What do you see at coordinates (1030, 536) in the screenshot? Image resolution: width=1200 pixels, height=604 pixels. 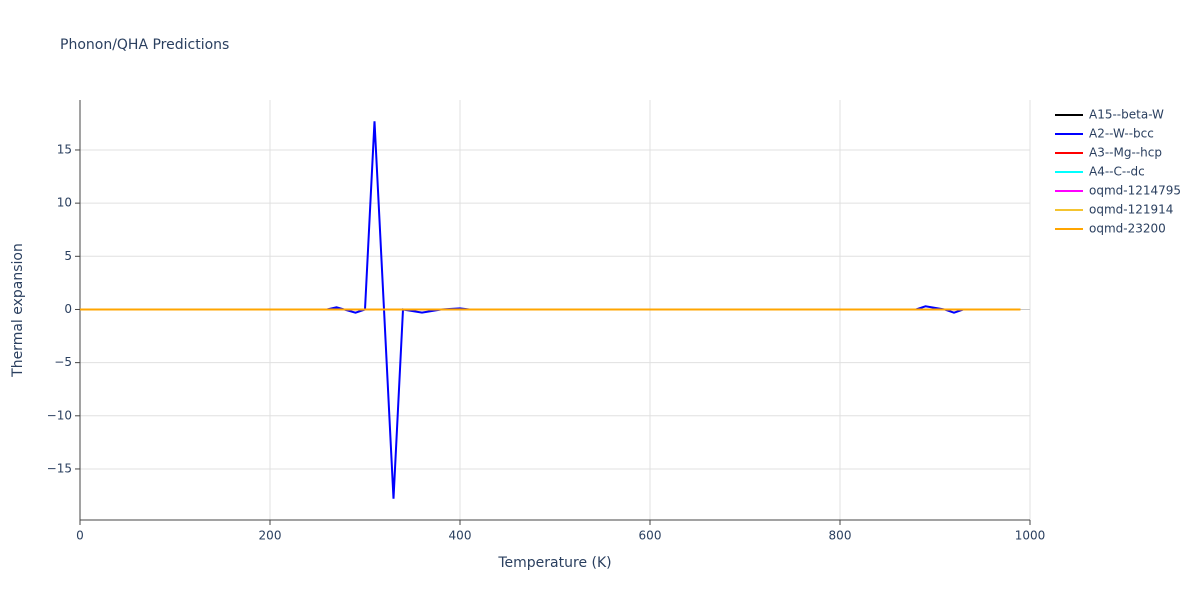 I see `x-tick-label: 1000` at bounding box center [1030, 536].